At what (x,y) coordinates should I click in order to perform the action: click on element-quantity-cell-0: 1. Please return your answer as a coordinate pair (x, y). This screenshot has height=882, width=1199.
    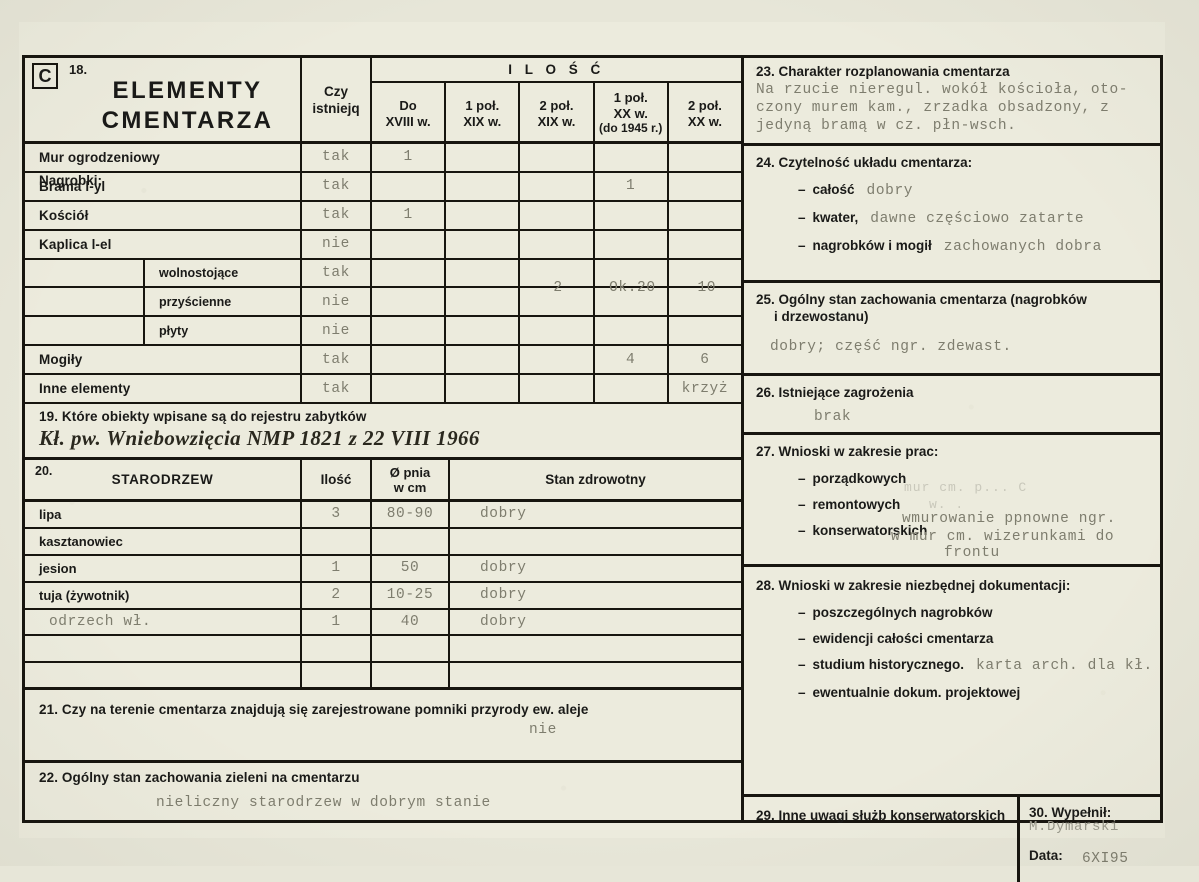
    Looking at the image, I should click on (409, 215).